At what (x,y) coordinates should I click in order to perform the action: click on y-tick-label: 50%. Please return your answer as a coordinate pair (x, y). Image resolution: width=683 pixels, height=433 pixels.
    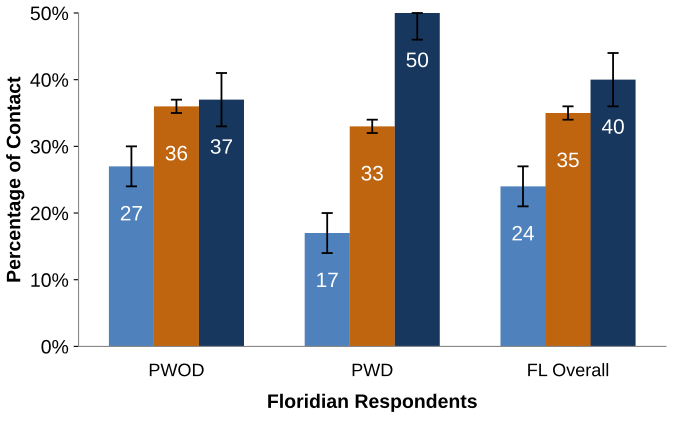
    Looking at the image, I should click on (49, 13).